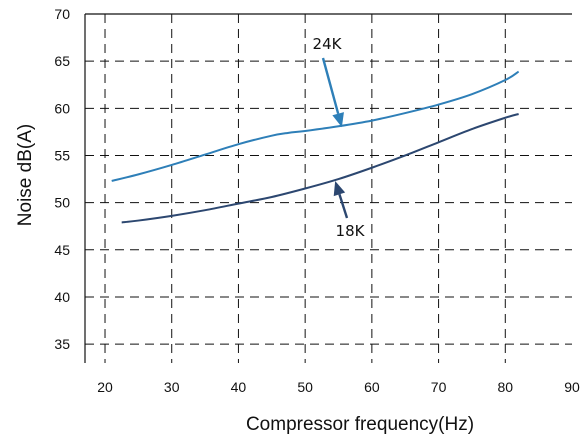  Describe the element at coordinates (305, 387) in the screenshot. I see `x-tick-label: 50` at that location.